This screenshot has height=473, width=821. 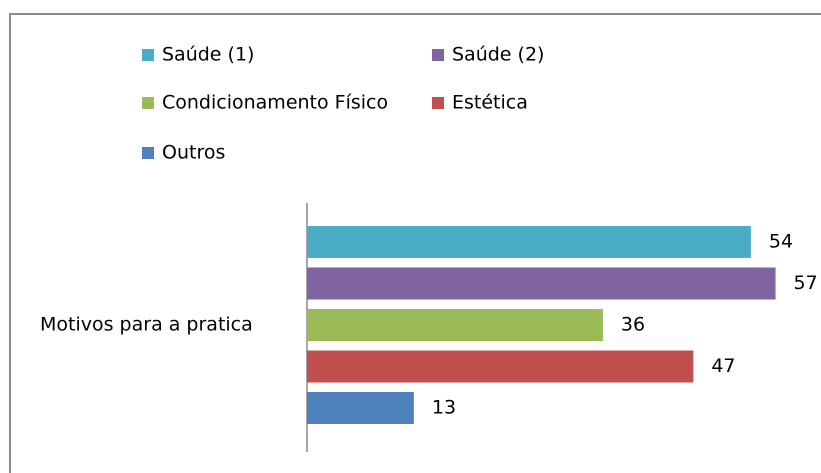 What do you see at coordinates (498, 55) in the screenshot?
I see `legend-label: Saúde (2)` at bounding box center [498, 55].